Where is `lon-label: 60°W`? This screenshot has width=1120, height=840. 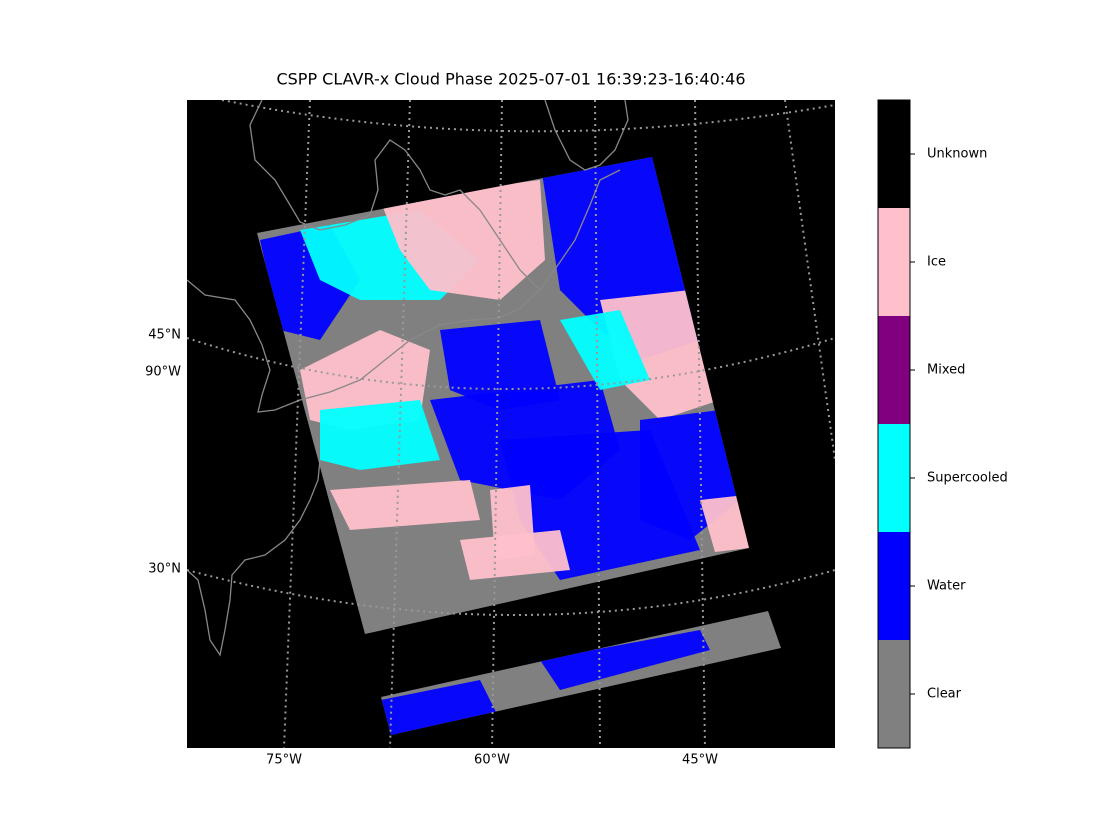
lon-label: 60°W is located at coordinates (492, 760).